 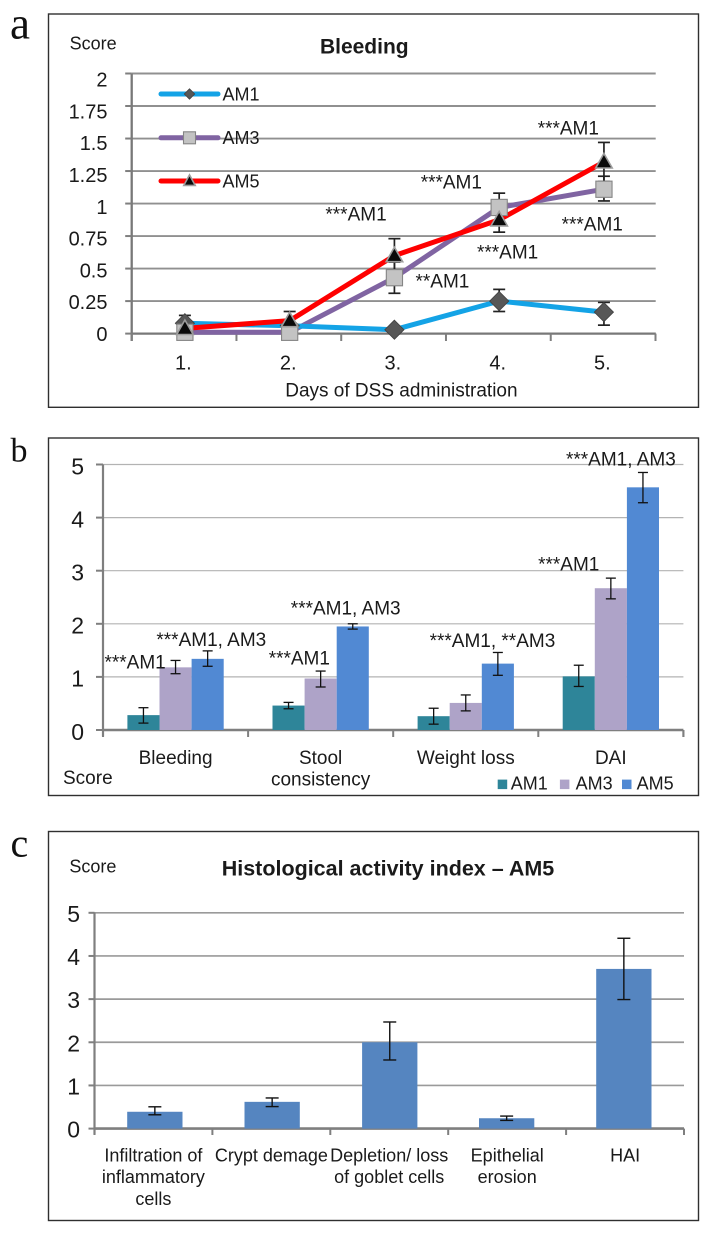 What do you see at coordinates (602, 363) in the screenshot?
I see `svg-text: 5.` at bounding box center [602, 363].